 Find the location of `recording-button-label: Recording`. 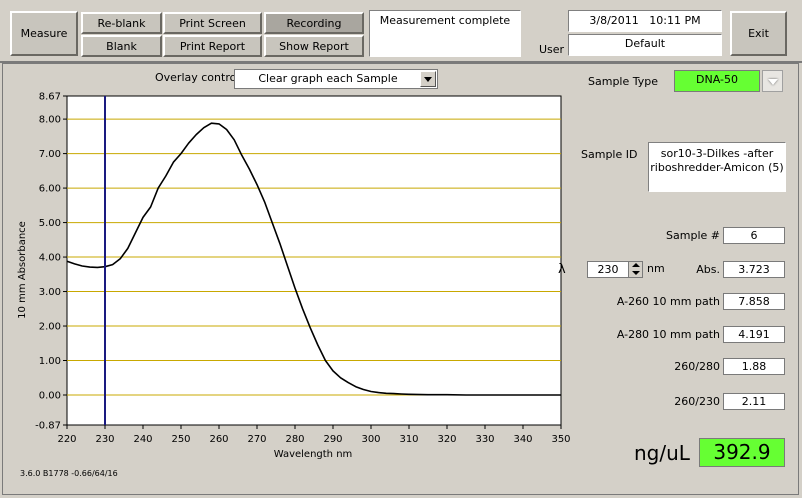

recording-button-label: Recording is located at coordinates (314, 23).